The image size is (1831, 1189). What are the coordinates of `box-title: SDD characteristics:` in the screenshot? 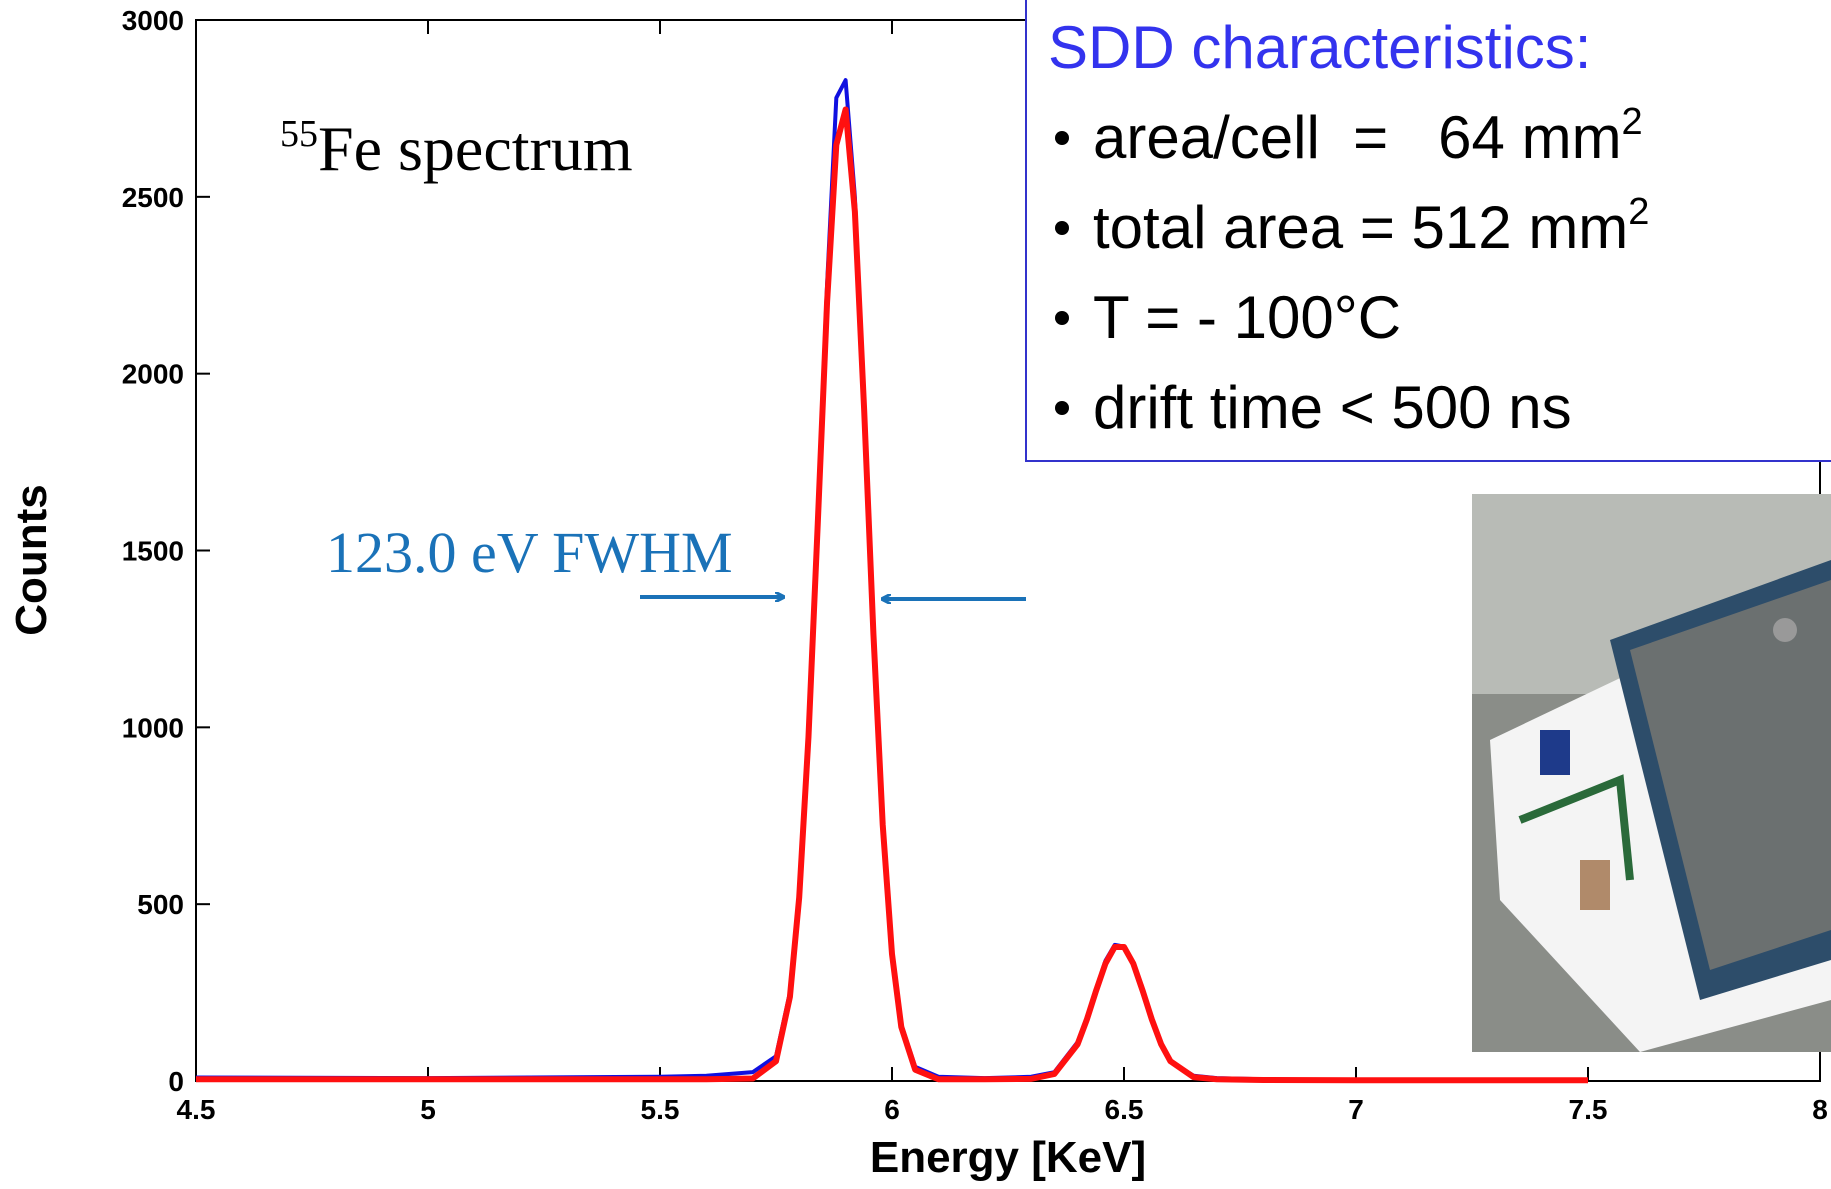 It's located at (1319, 47).